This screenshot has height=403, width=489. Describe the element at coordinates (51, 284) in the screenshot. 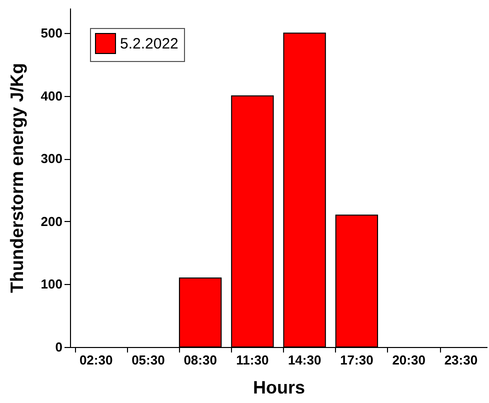

I see `y-tick-label: 100` at that location.